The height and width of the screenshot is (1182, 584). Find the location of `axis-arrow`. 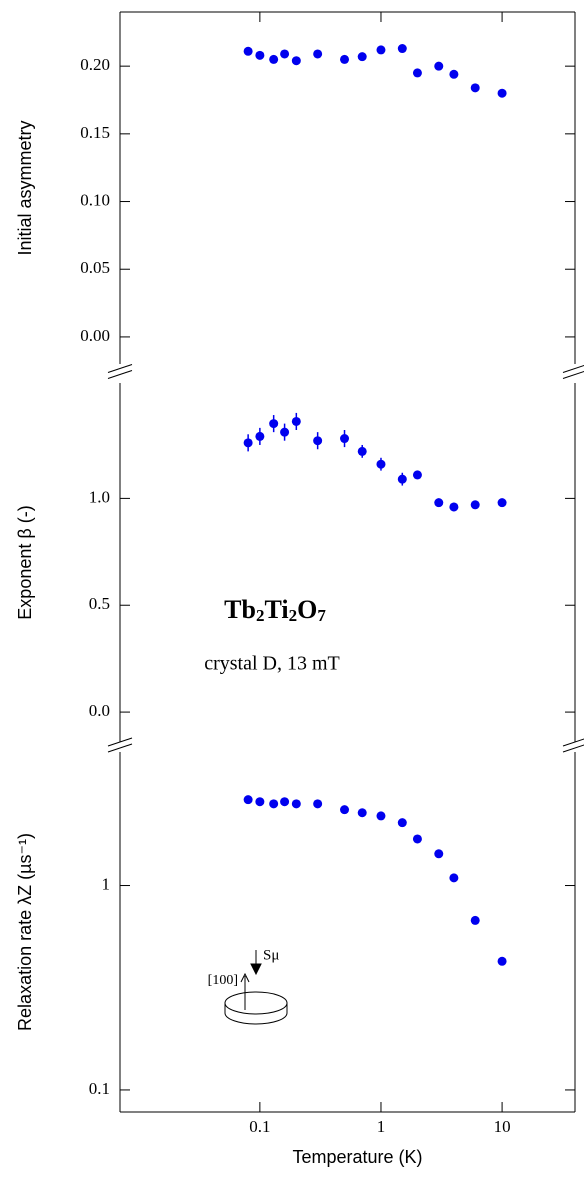

axis-arrow is located at coordinates (245, 991).